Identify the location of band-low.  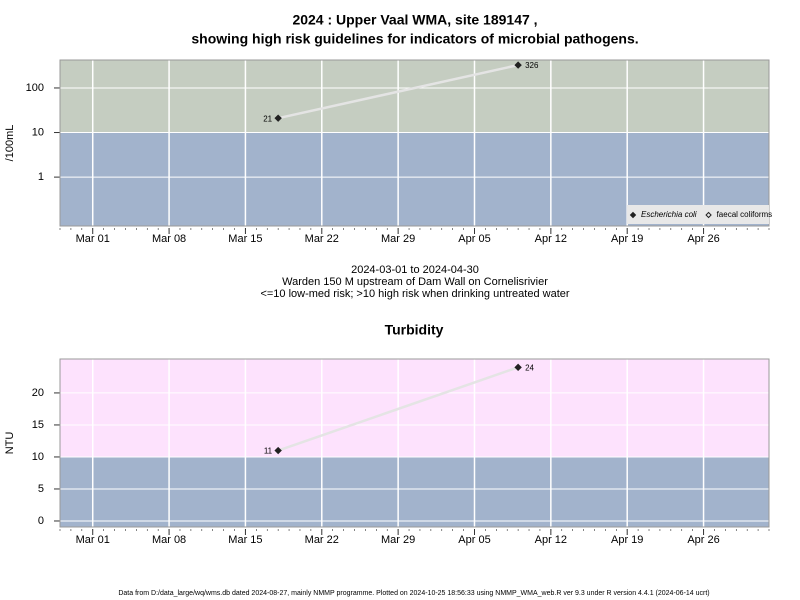
(414, 491).